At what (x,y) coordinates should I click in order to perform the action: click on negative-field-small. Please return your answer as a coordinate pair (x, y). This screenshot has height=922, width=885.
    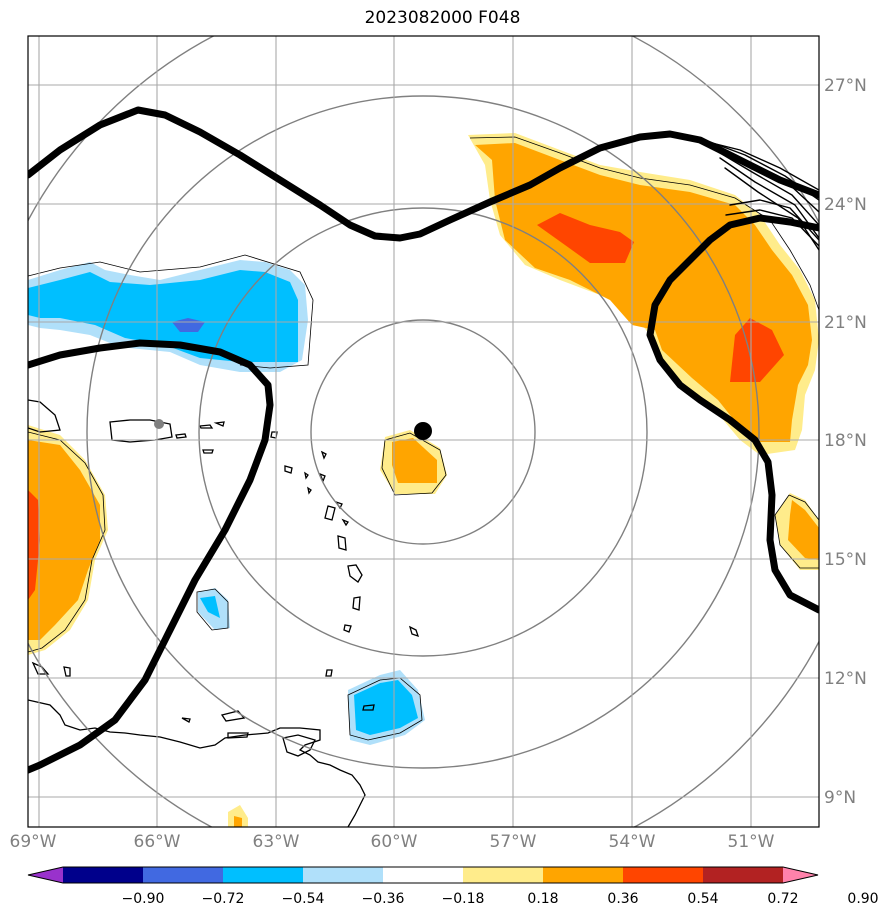
    Looking at the image, I should click on (210, 607).